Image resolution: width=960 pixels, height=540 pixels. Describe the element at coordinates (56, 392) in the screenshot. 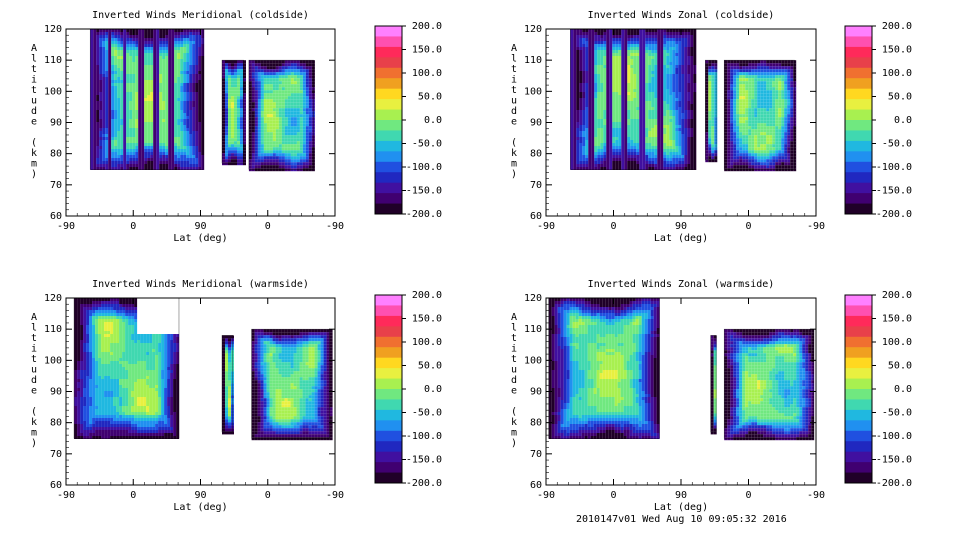

I see `y-tick-label: 90` at that location.